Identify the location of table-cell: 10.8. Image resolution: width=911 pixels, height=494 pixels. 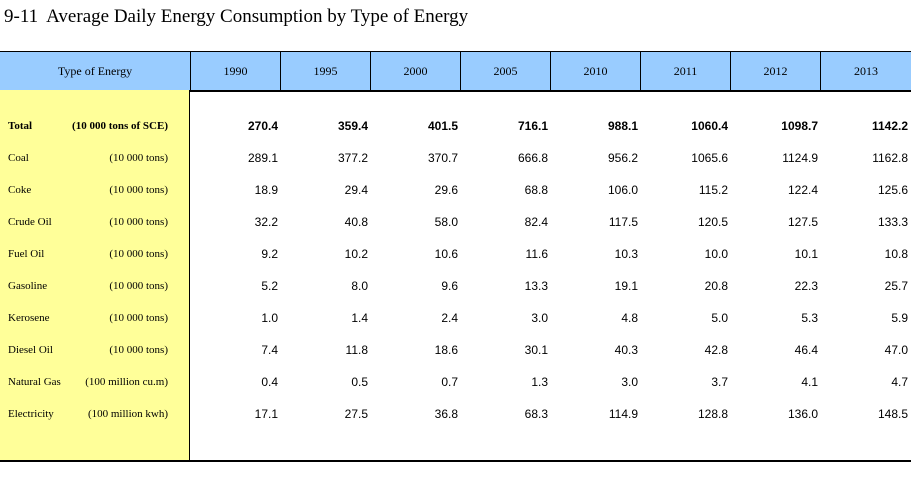
(896, 254).